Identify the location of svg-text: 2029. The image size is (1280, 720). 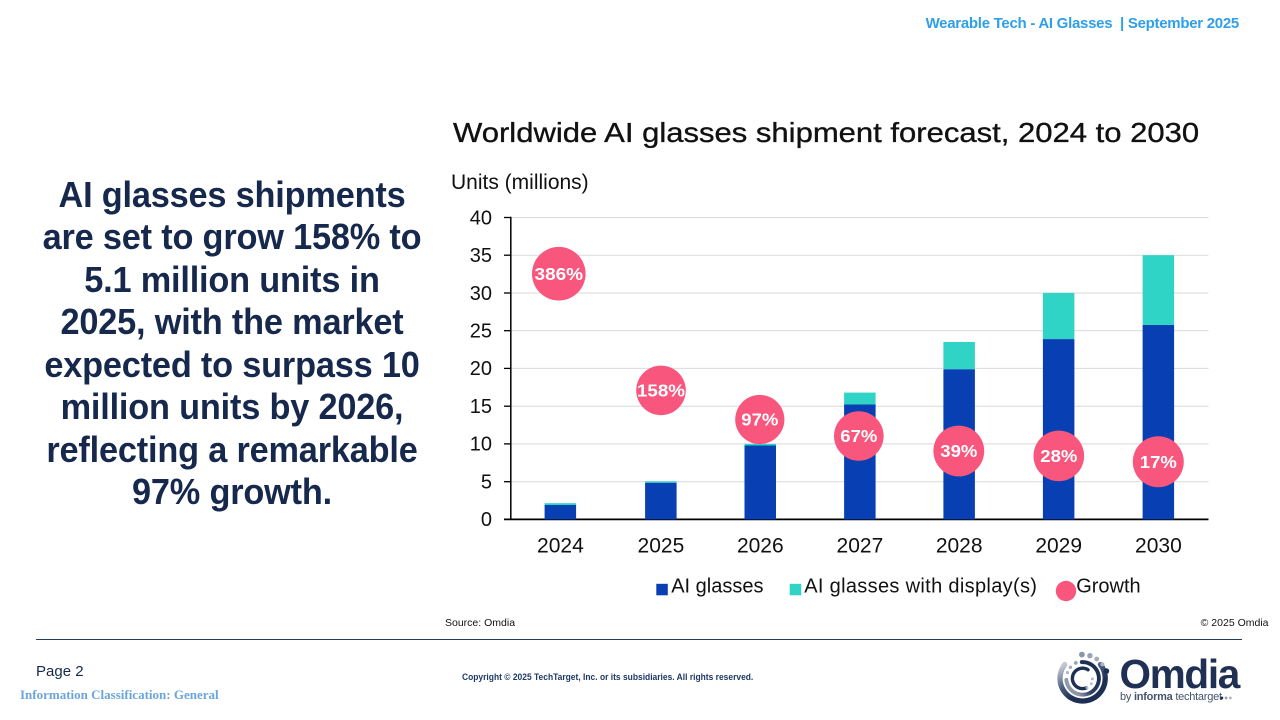
(1058, 545).